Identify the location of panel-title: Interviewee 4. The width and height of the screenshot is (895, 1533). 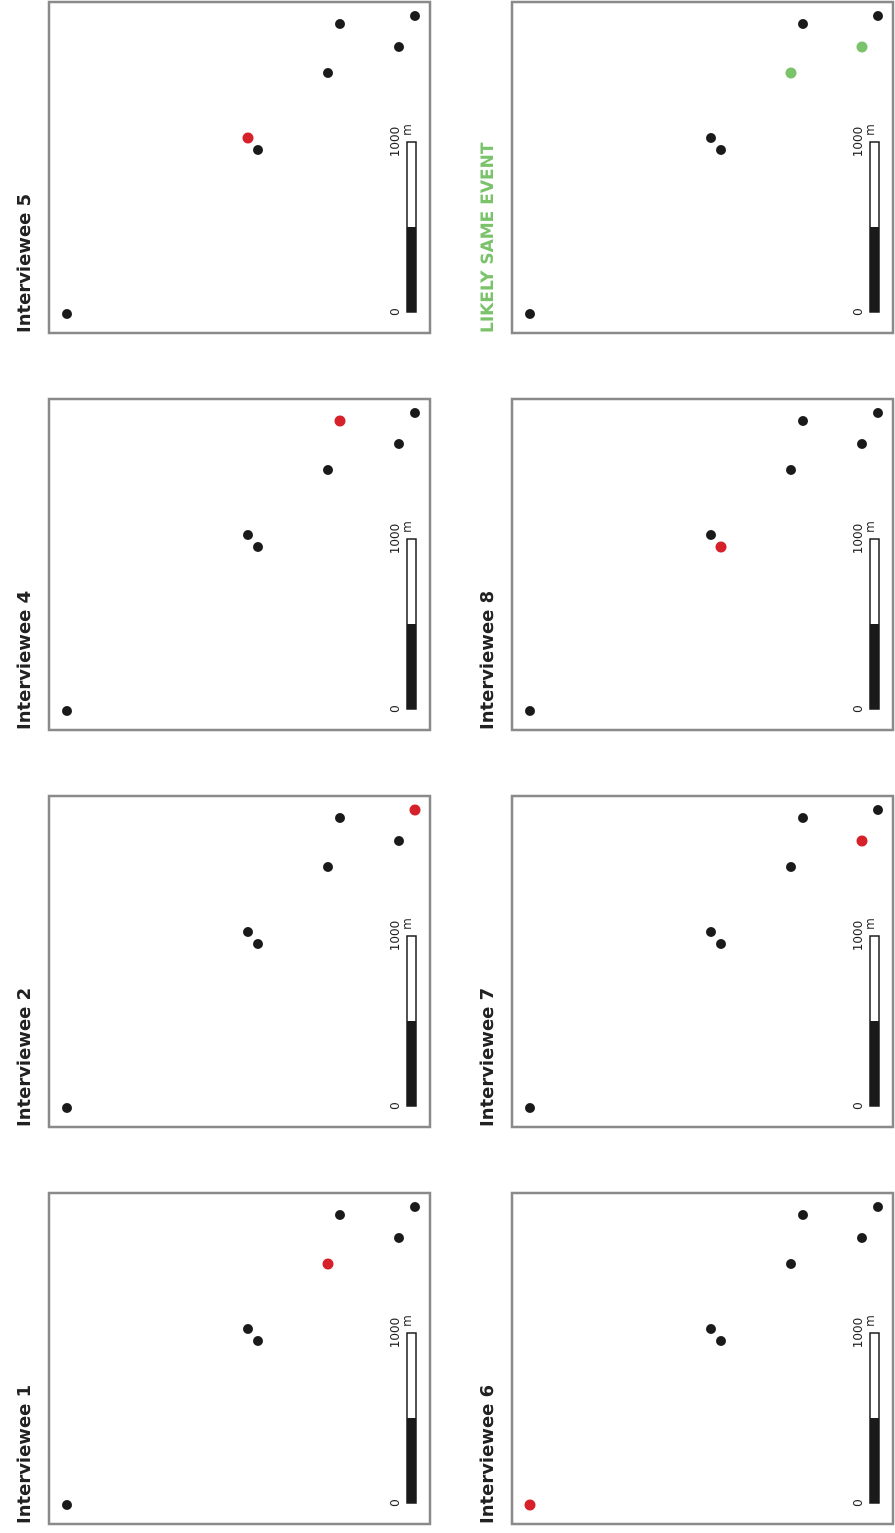
(24, 660).